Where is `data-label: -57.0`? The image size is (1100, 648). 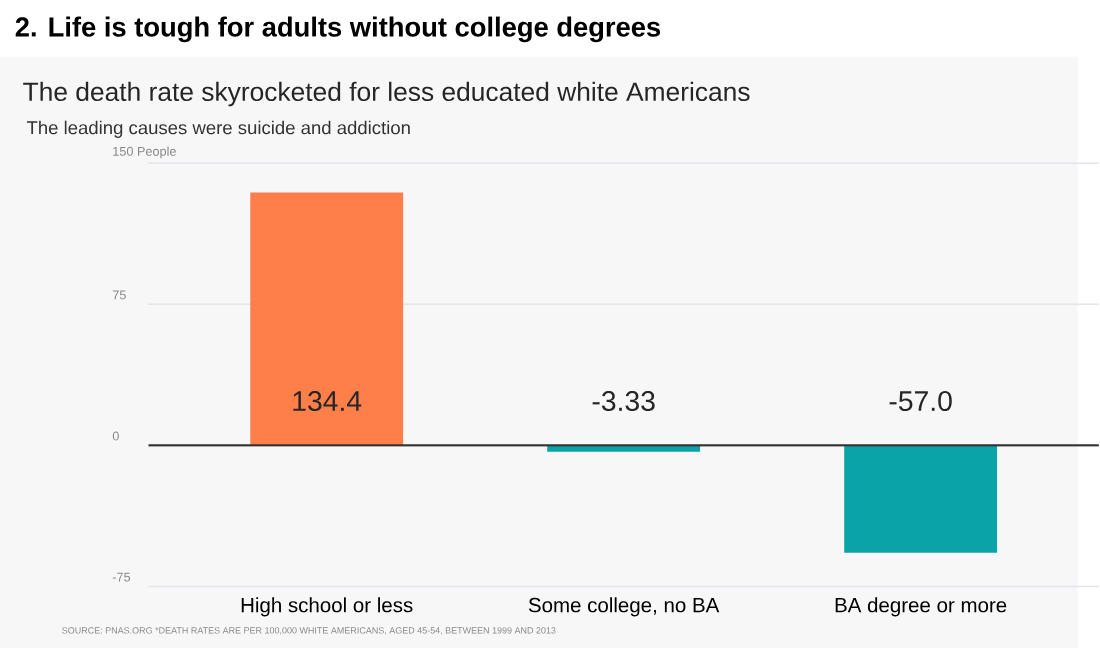 data-label: -57.0 is located at coordinates (920, 400).